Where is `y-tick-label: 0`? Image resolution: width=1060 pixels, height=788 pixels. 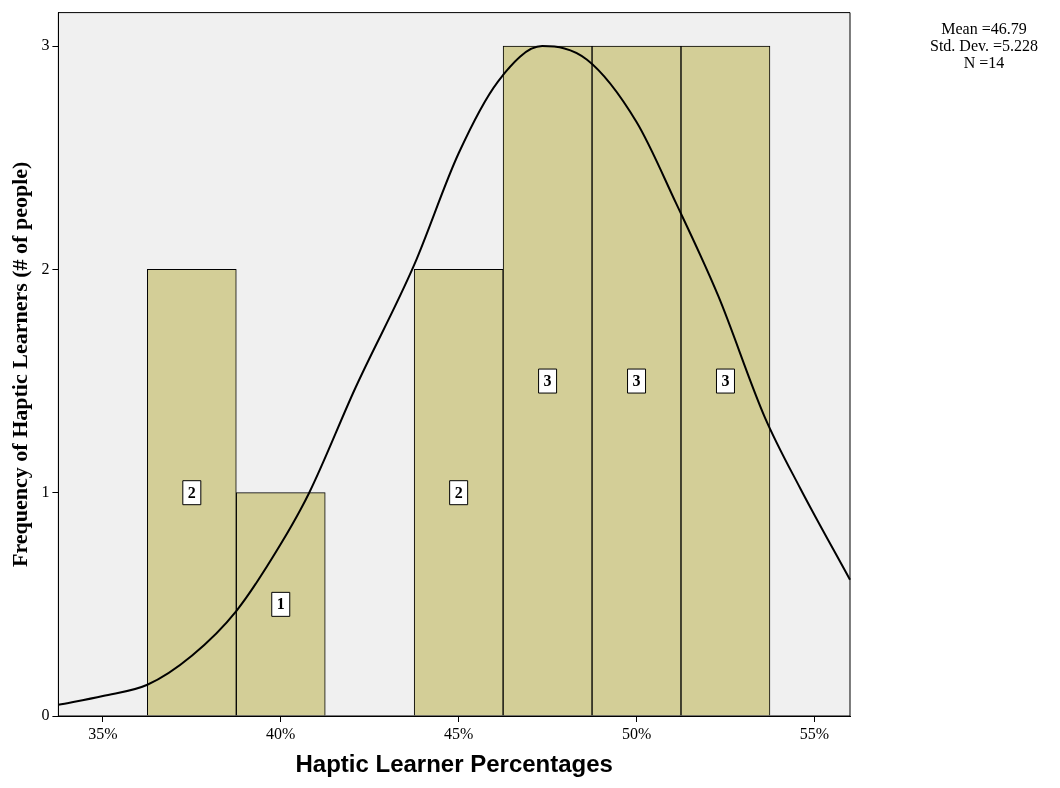 y-tick-label: 0 is located at coordinates (45, 715).